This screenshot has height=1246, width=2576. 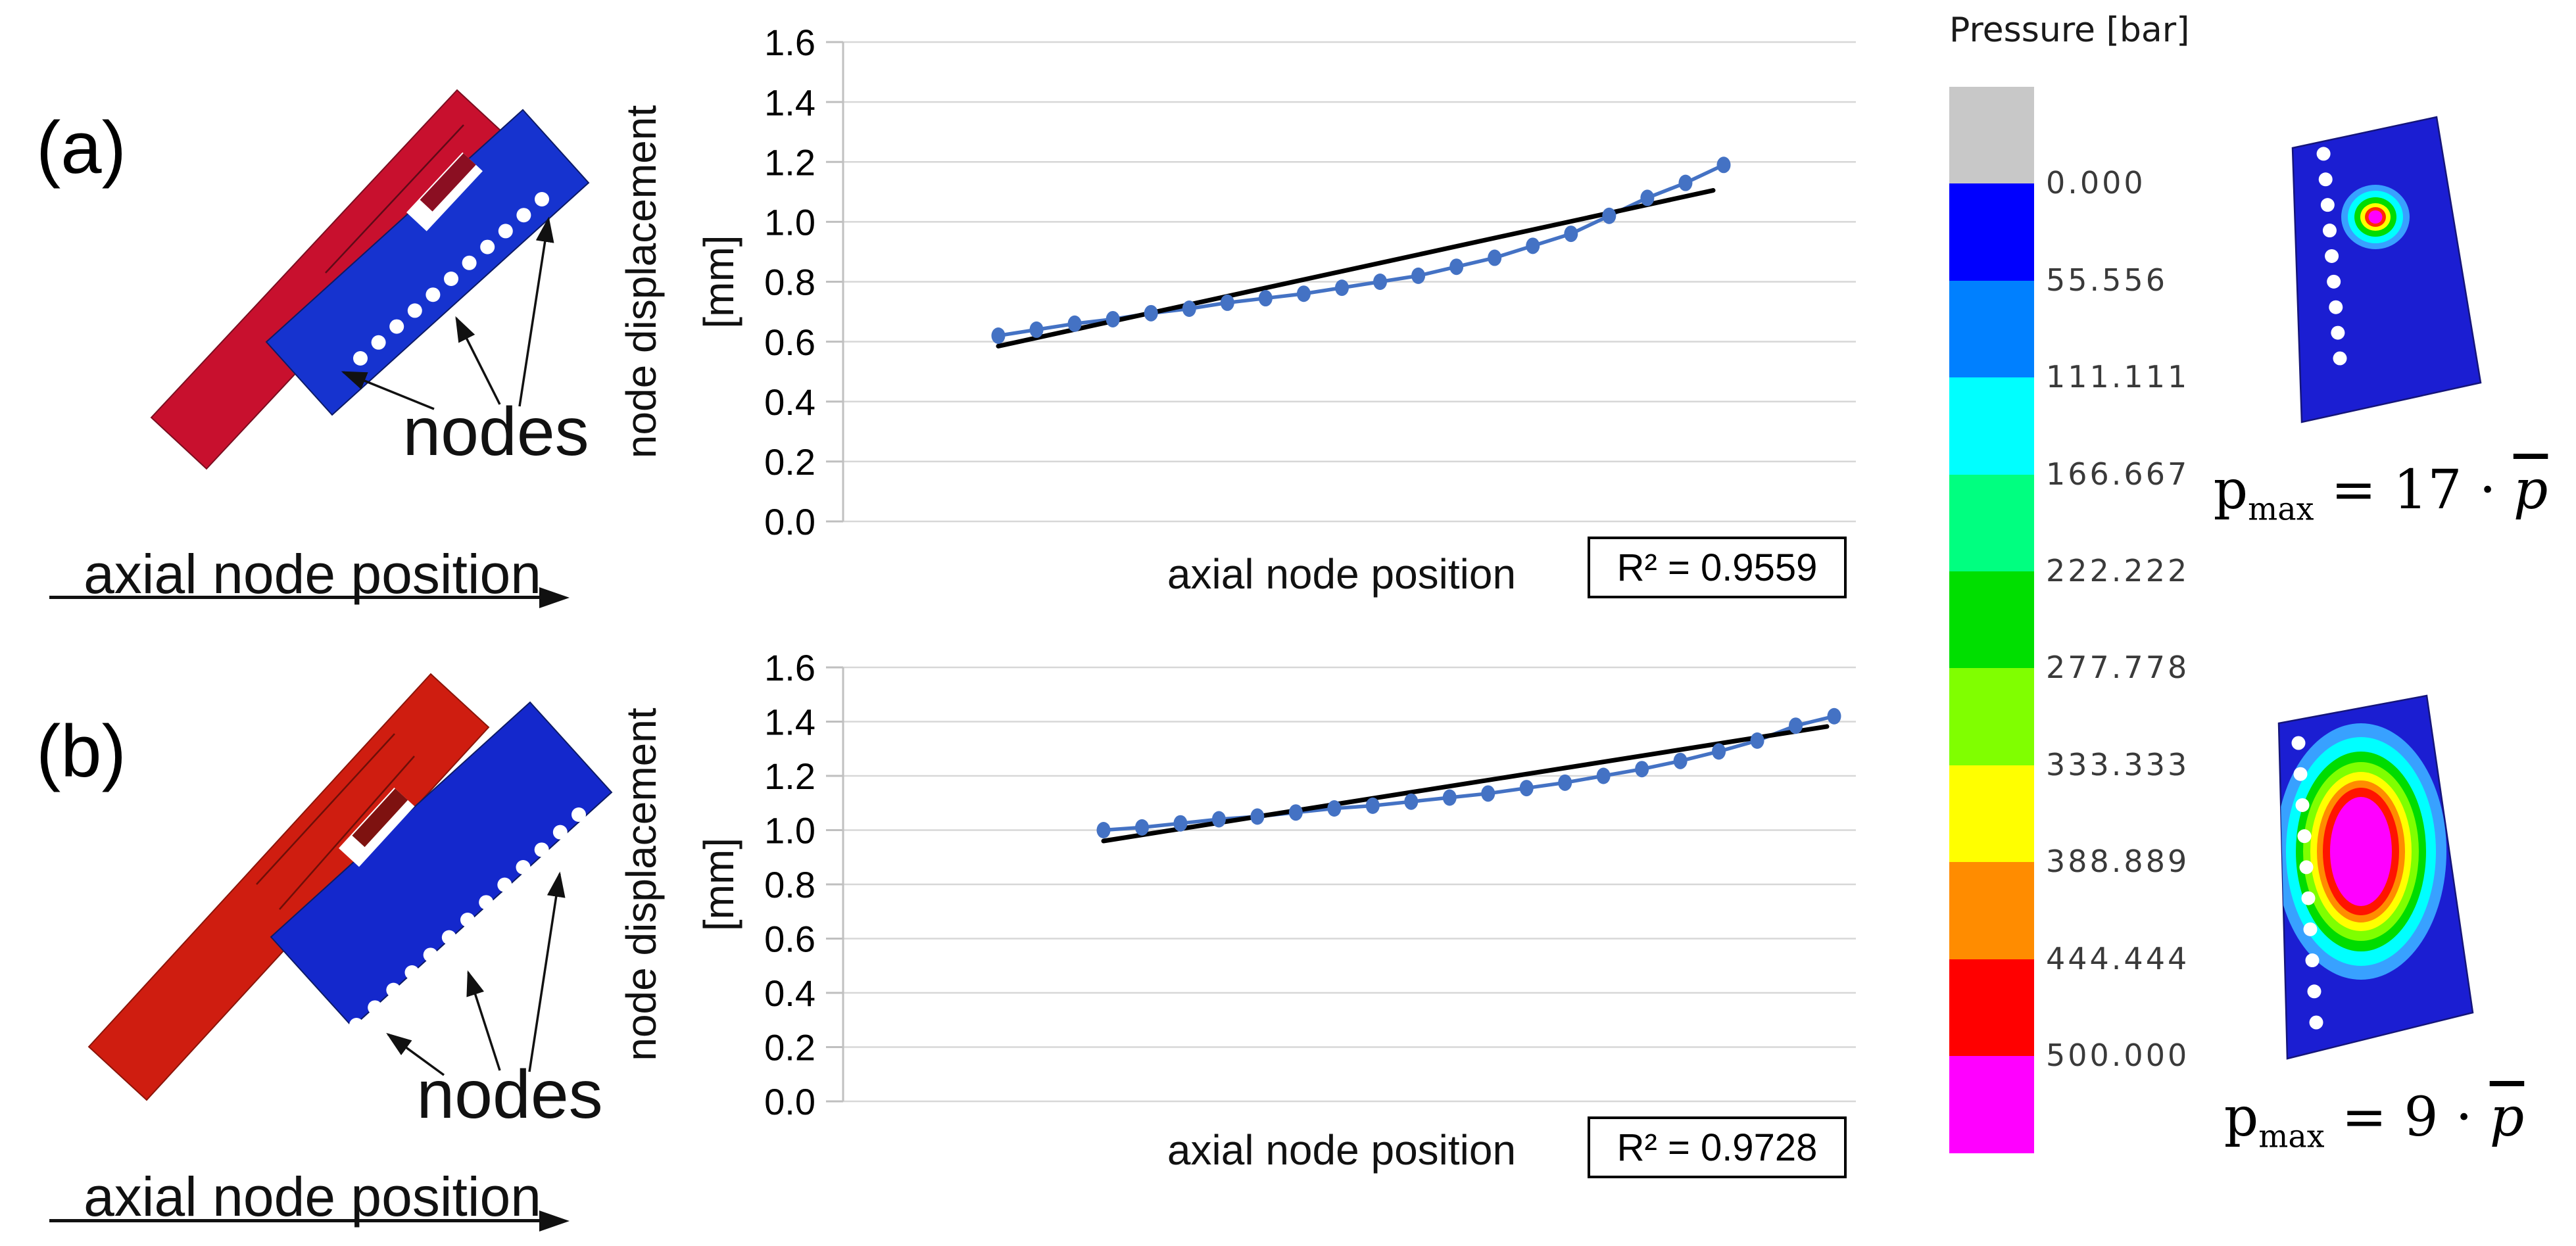 I want to click on axial-arrow-b, so click(x=295, y=1220).